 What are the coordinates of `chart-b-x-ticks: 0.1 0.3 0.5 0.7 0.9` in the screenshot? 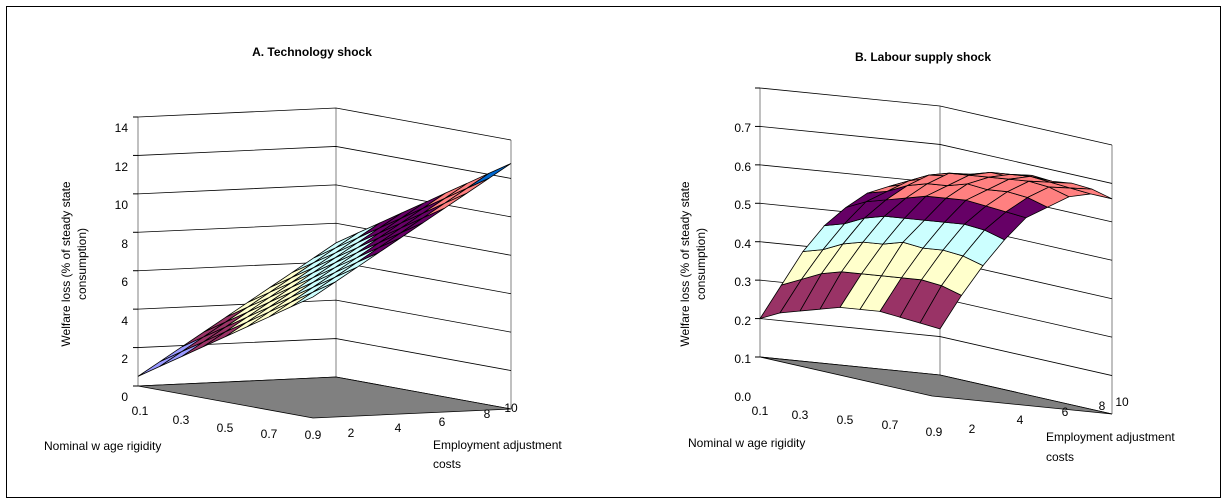 It's located at (847, 421).